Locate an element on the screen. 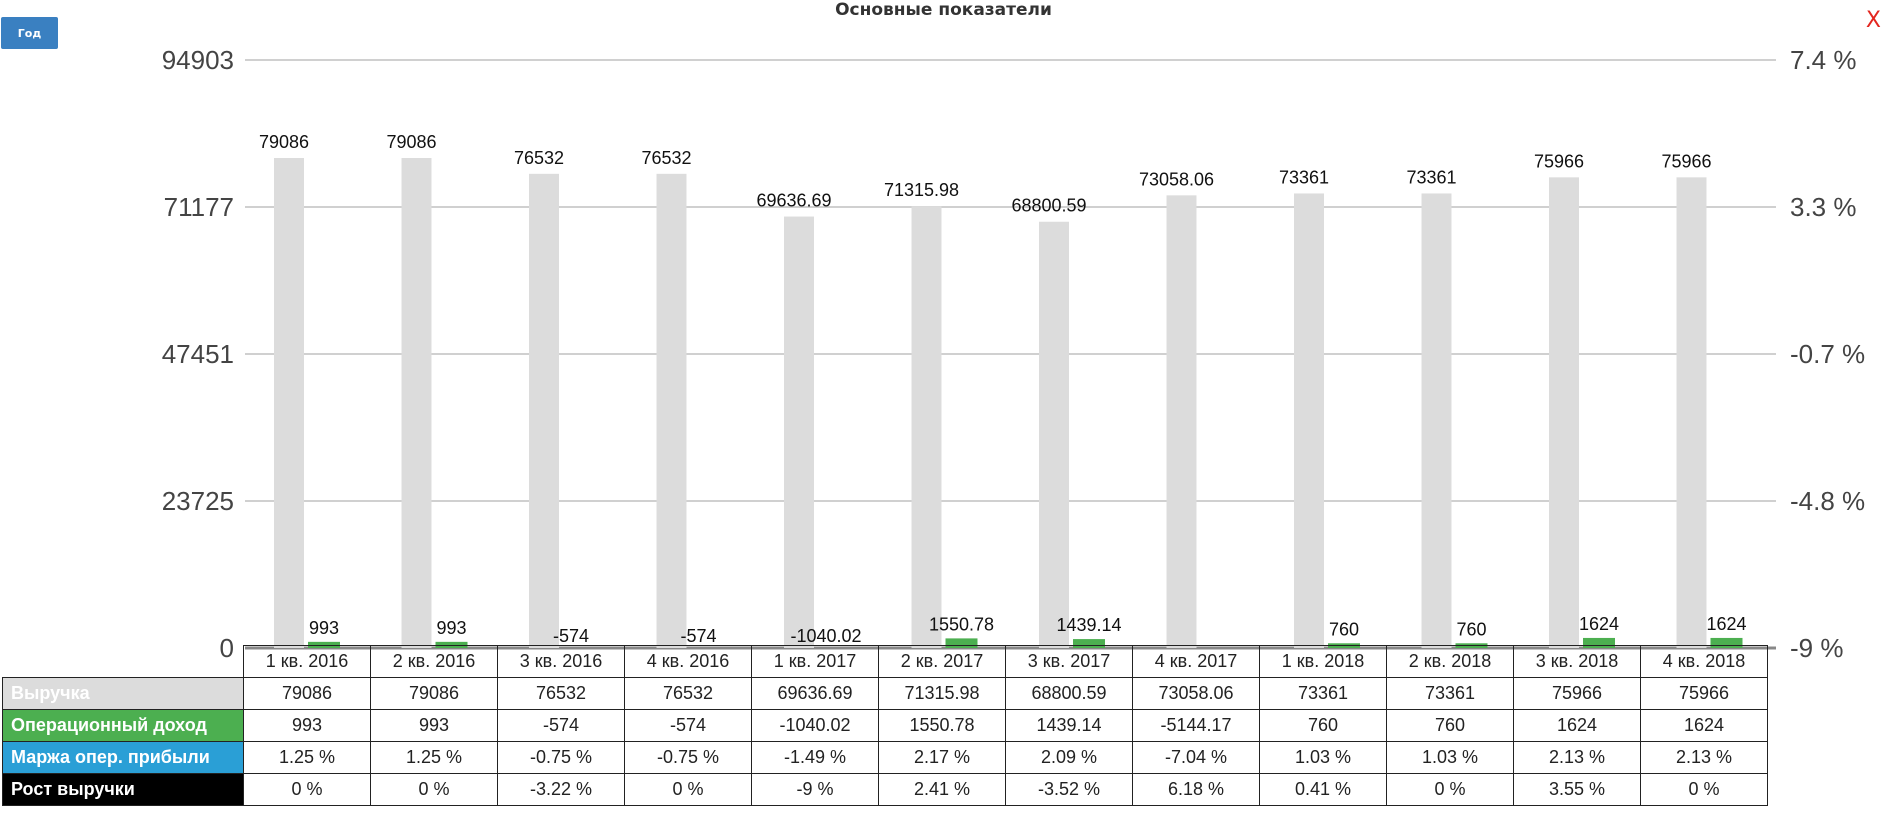 The height and width of the screenshot is (837, 1887). table-cell: -3.22 % is located at coordinates (561, 789).